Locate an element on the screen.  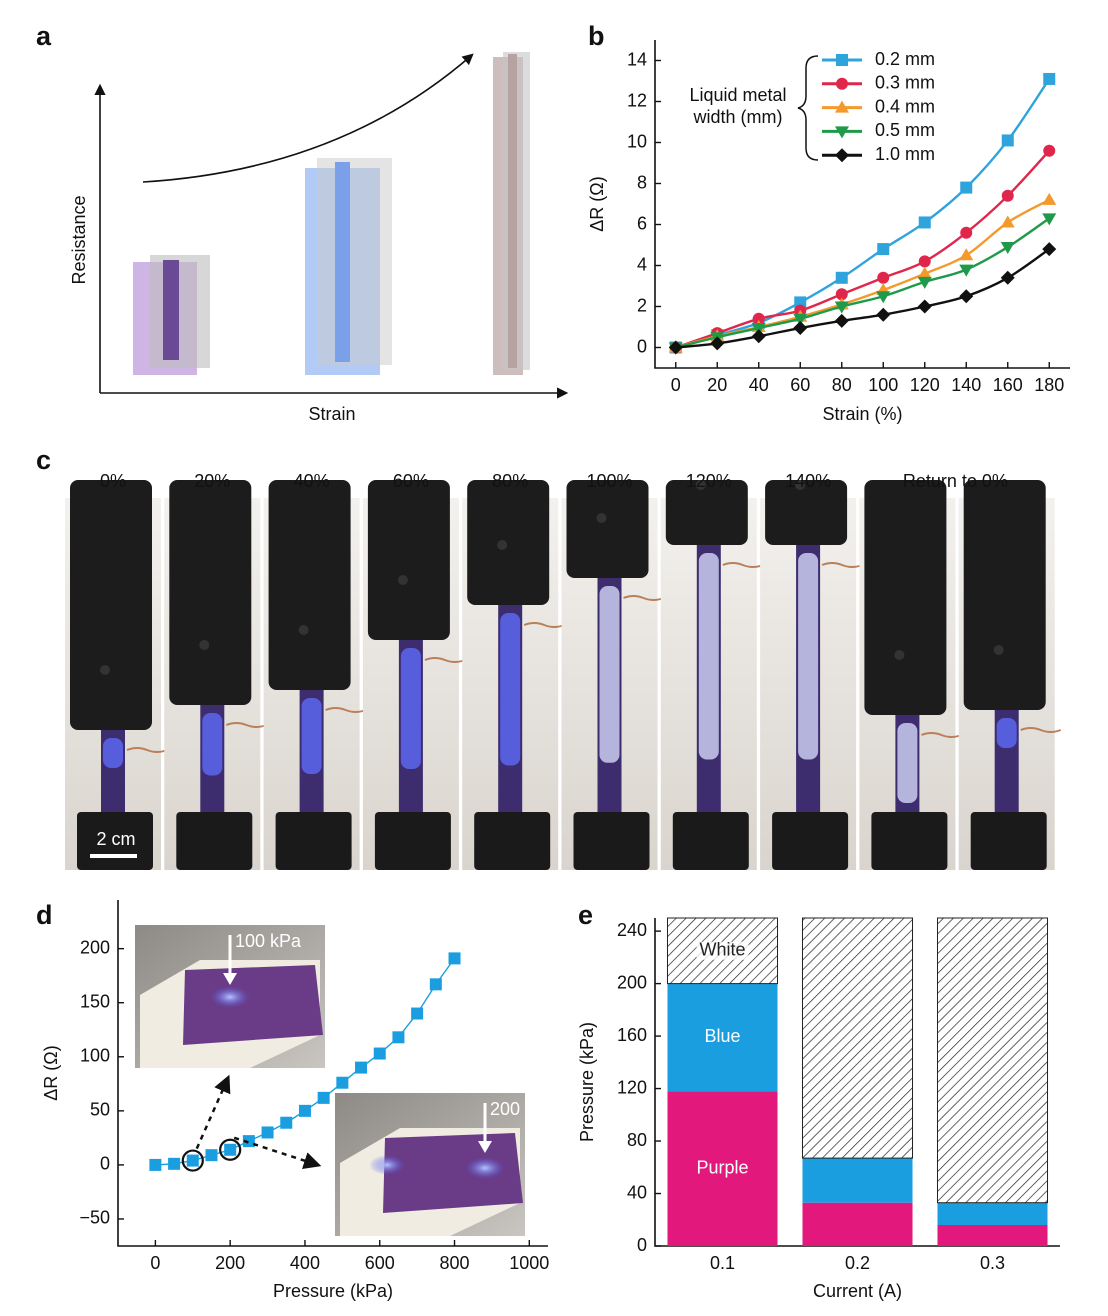
x-tick-label: 0.3 is located at coordinates (992, 1263).